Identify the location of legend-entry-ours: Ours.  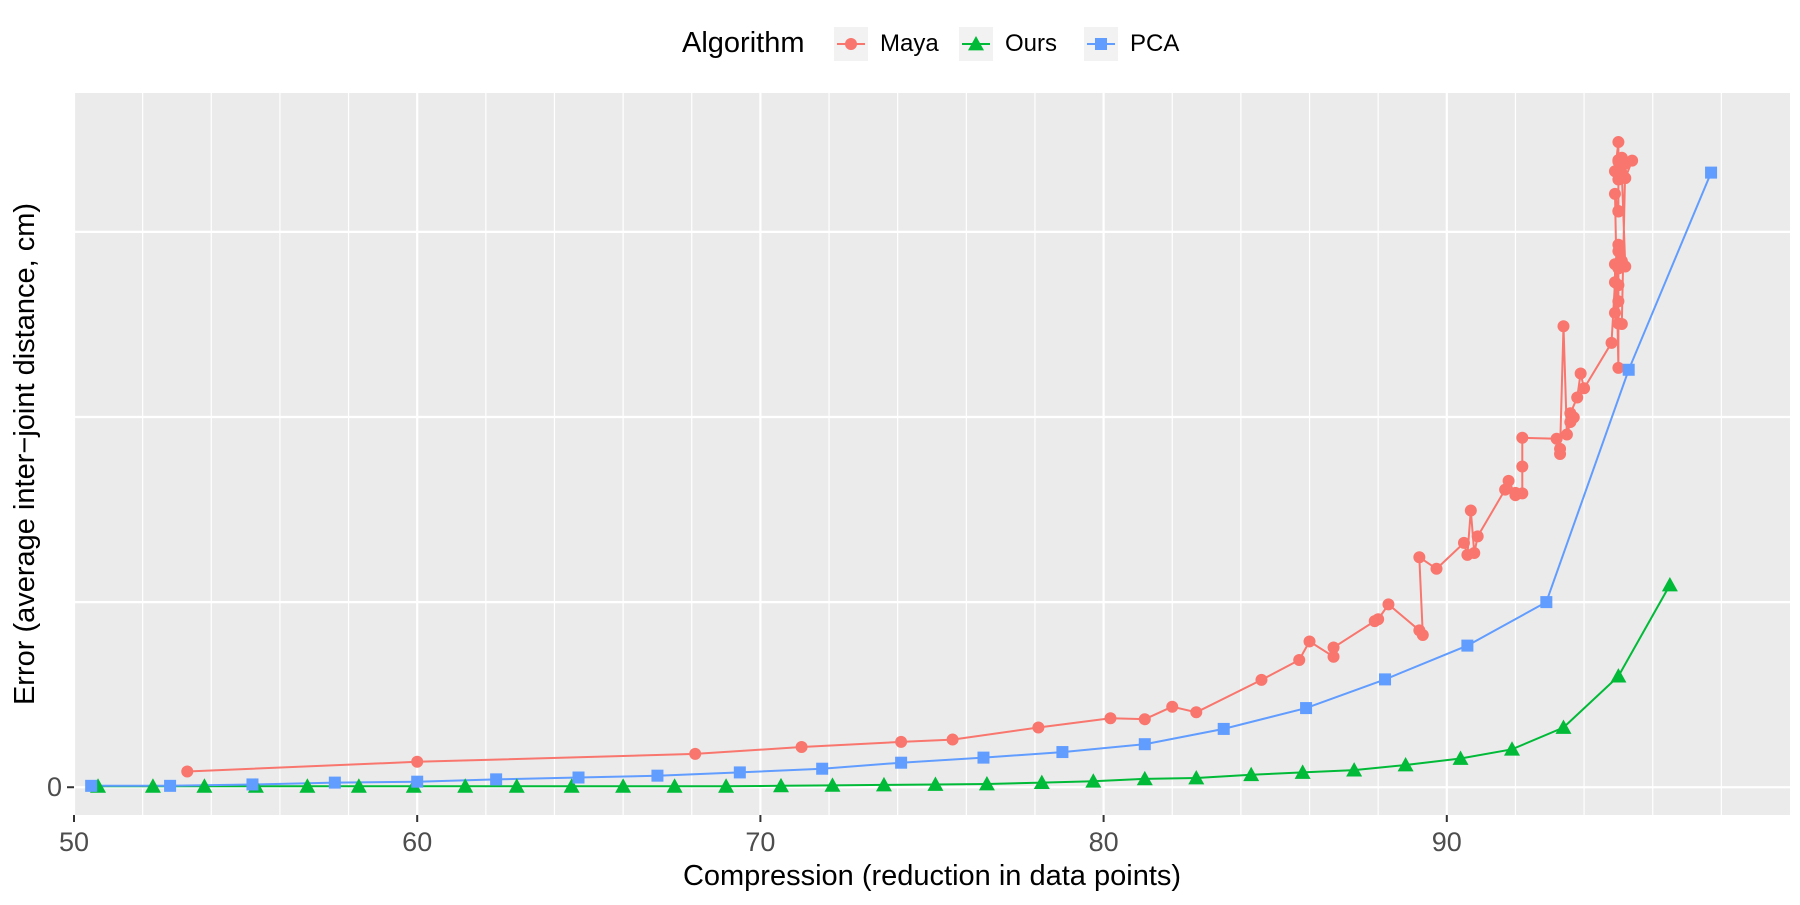
(1008, 44).